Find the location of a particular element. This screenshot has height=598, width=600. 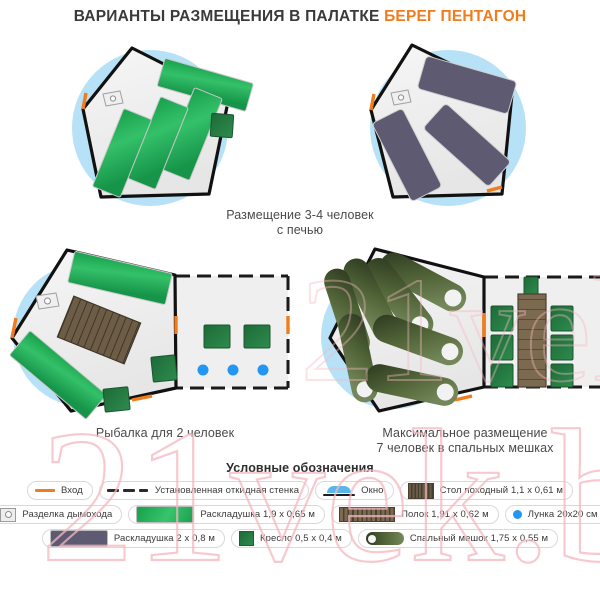

bench-icon is located at coordinates (367, 514).